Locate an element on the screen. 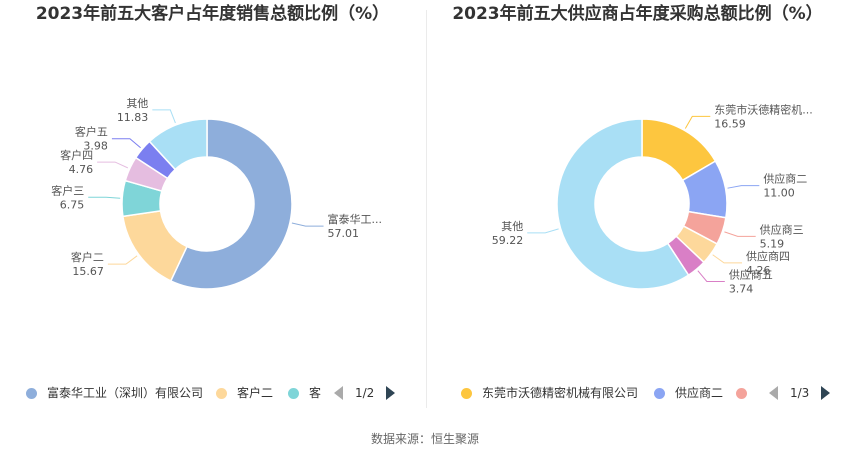  legend: 东莞市沃德精密机械有限公司 供应商二 1/3 is located at coordinates (637, 393).